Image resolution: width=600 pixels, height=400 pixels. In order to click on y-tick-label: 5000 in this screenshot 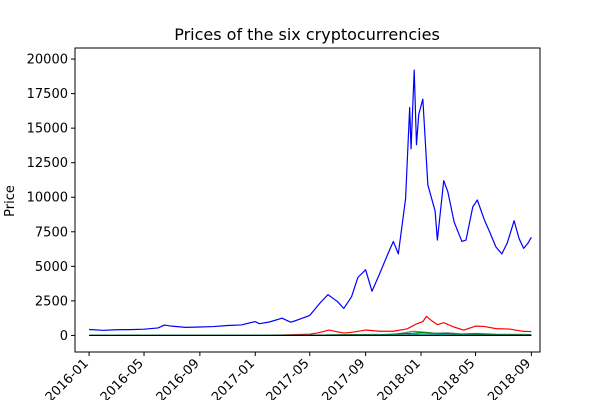, I will do `click(51, 267)`.